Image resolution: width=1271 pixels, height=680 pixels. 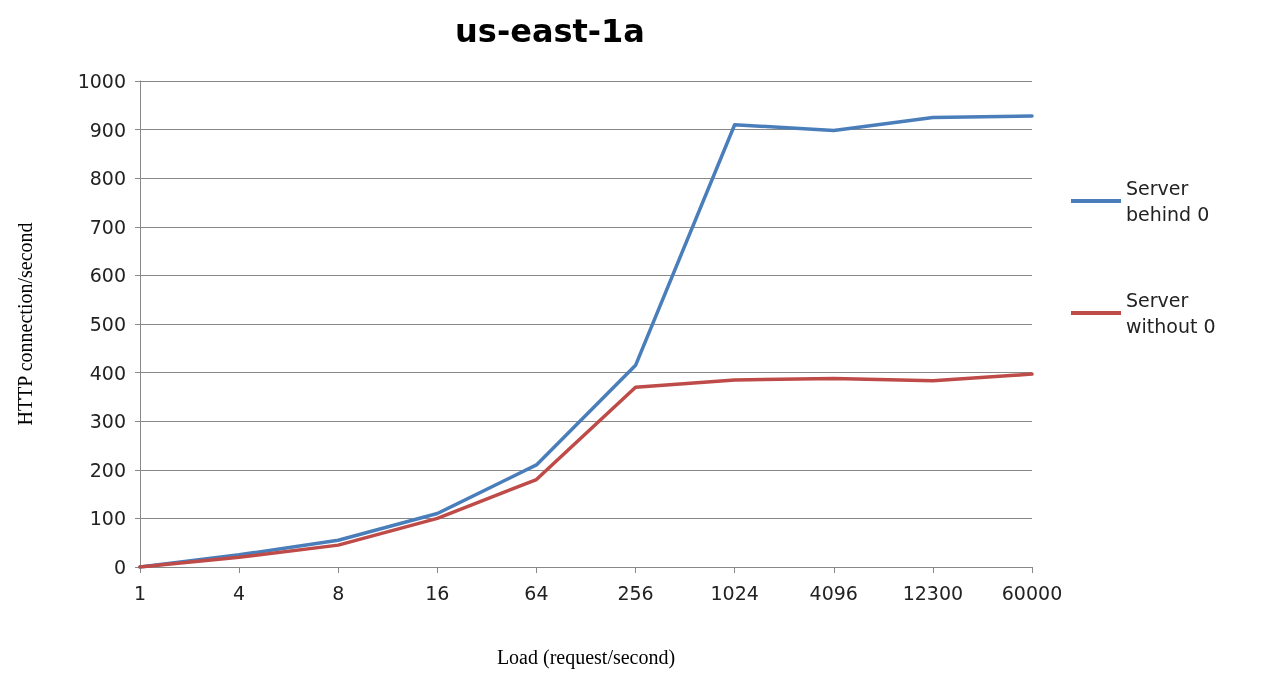 What do you see at coordinates (437, 592) in the screenshot?
I see `x-tick-label: 16` at bounding box center [437, 592].